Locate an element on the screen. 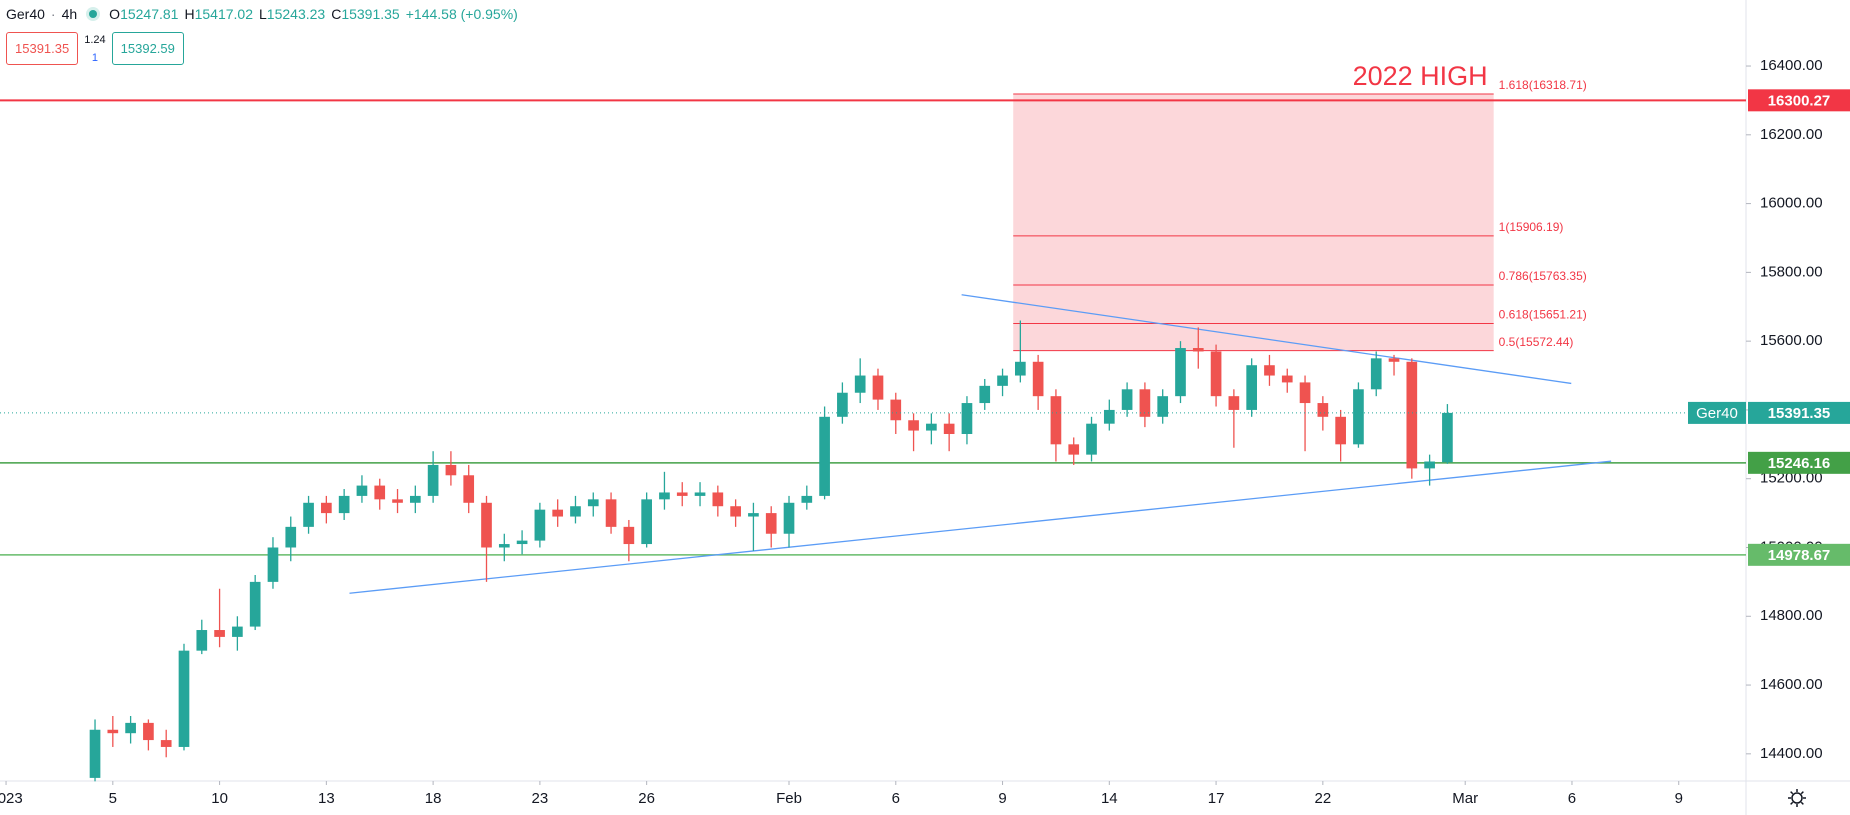 The height and width of the screenshot is (815, 1850). ohlc-prefix: H is located at coordinates (189, 14).